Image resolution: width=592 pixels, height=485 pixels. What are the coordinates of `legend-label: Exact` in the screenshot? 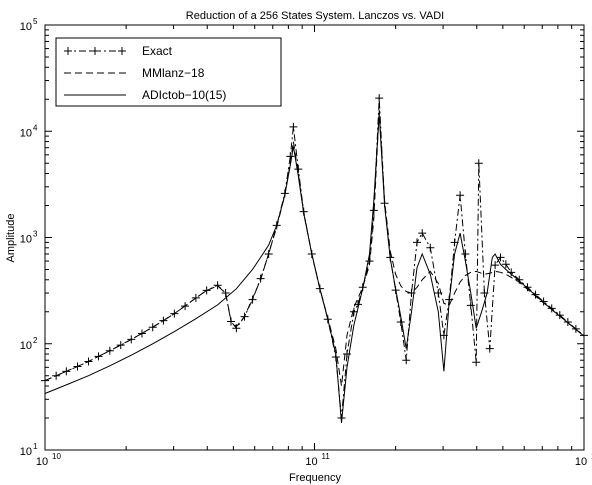 It's located at (157, 51).